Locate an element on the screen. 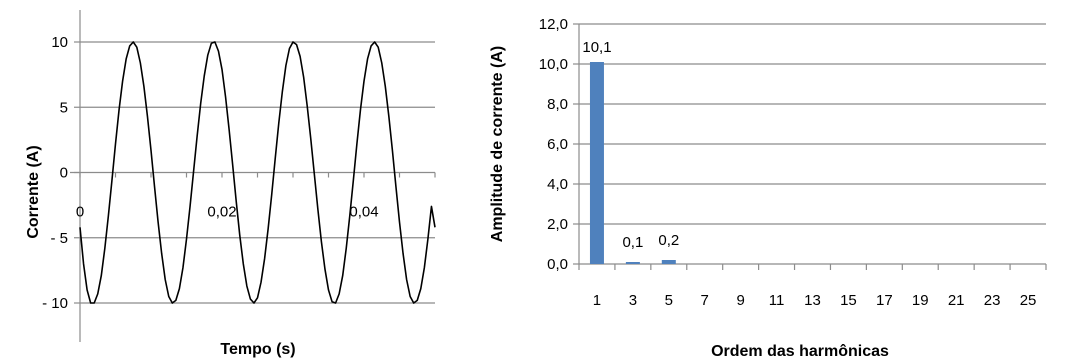 The height and width of the screenshot is (360, 1071). x-tick-label: 13 is located at coordinates (812, 300).